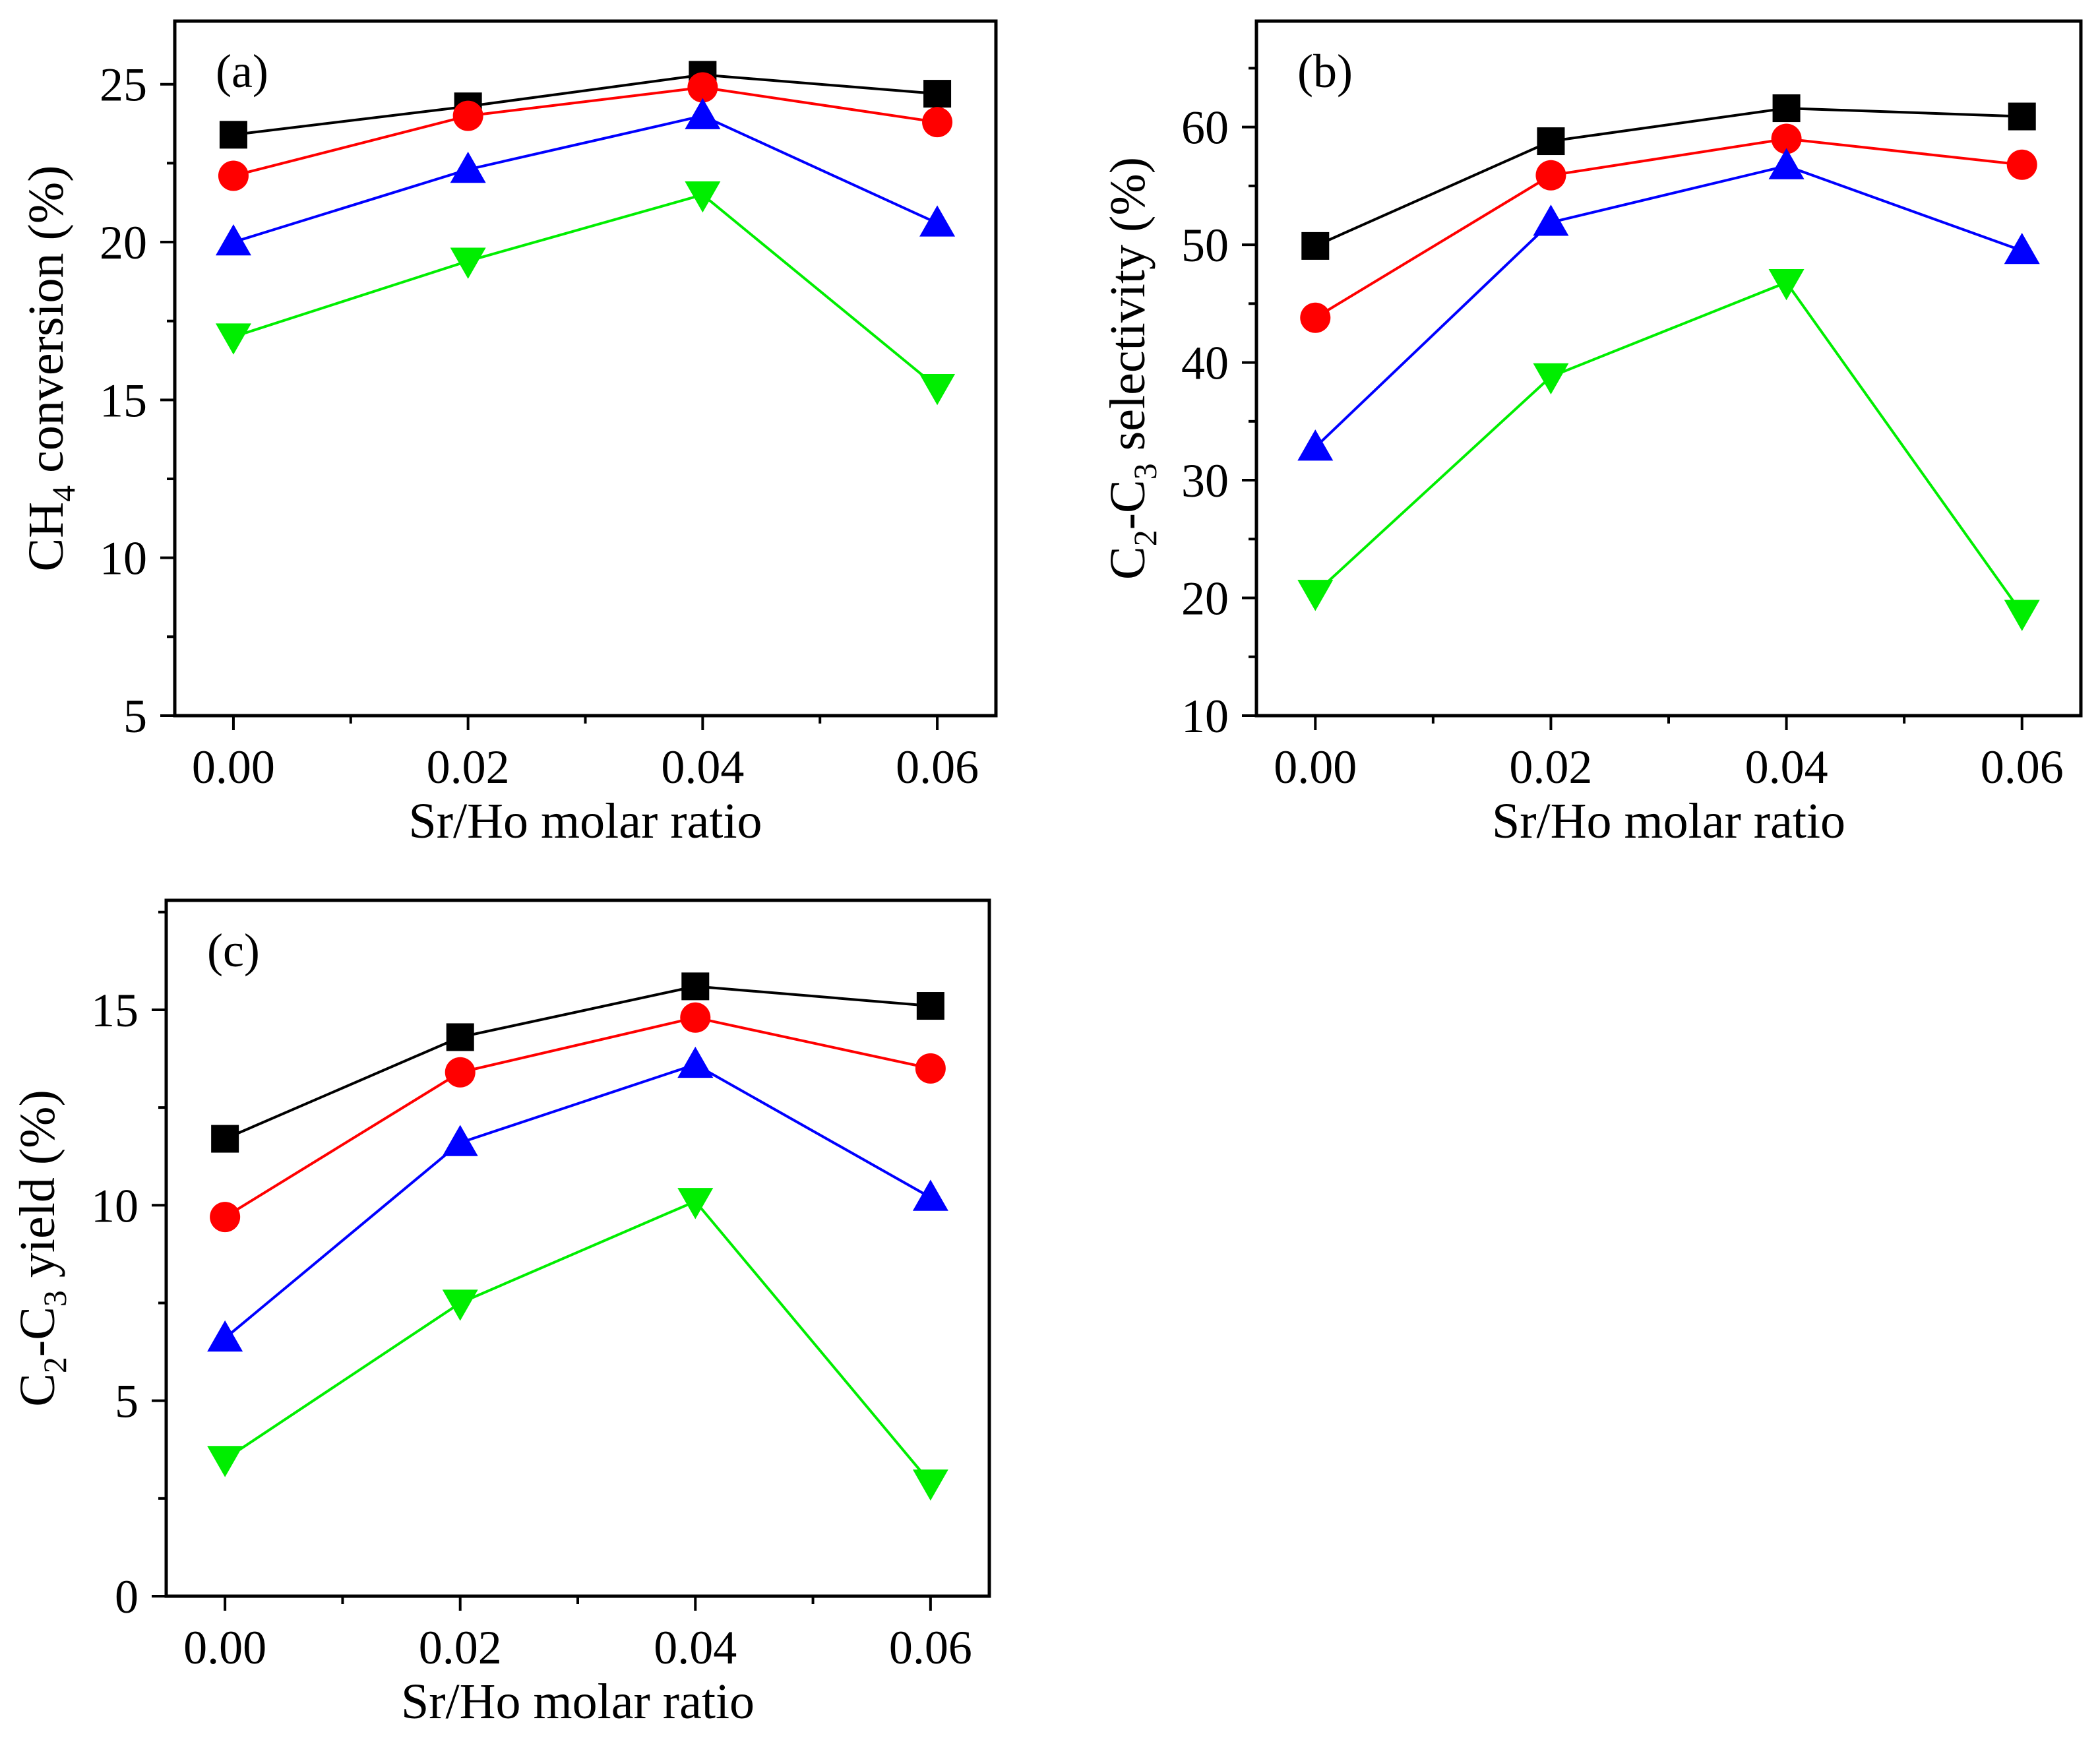 This screenshot has width=2100, height=1738. What do you see at coordinates (1325, 71) in the screenshot?
I see `panel-label: (b)` at bounding box center [1325, 71].